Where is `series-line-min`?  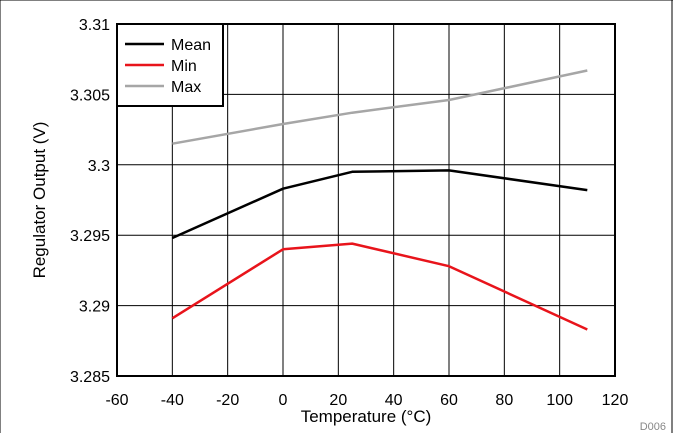 series-line-min is located at coordinates (379, 286).